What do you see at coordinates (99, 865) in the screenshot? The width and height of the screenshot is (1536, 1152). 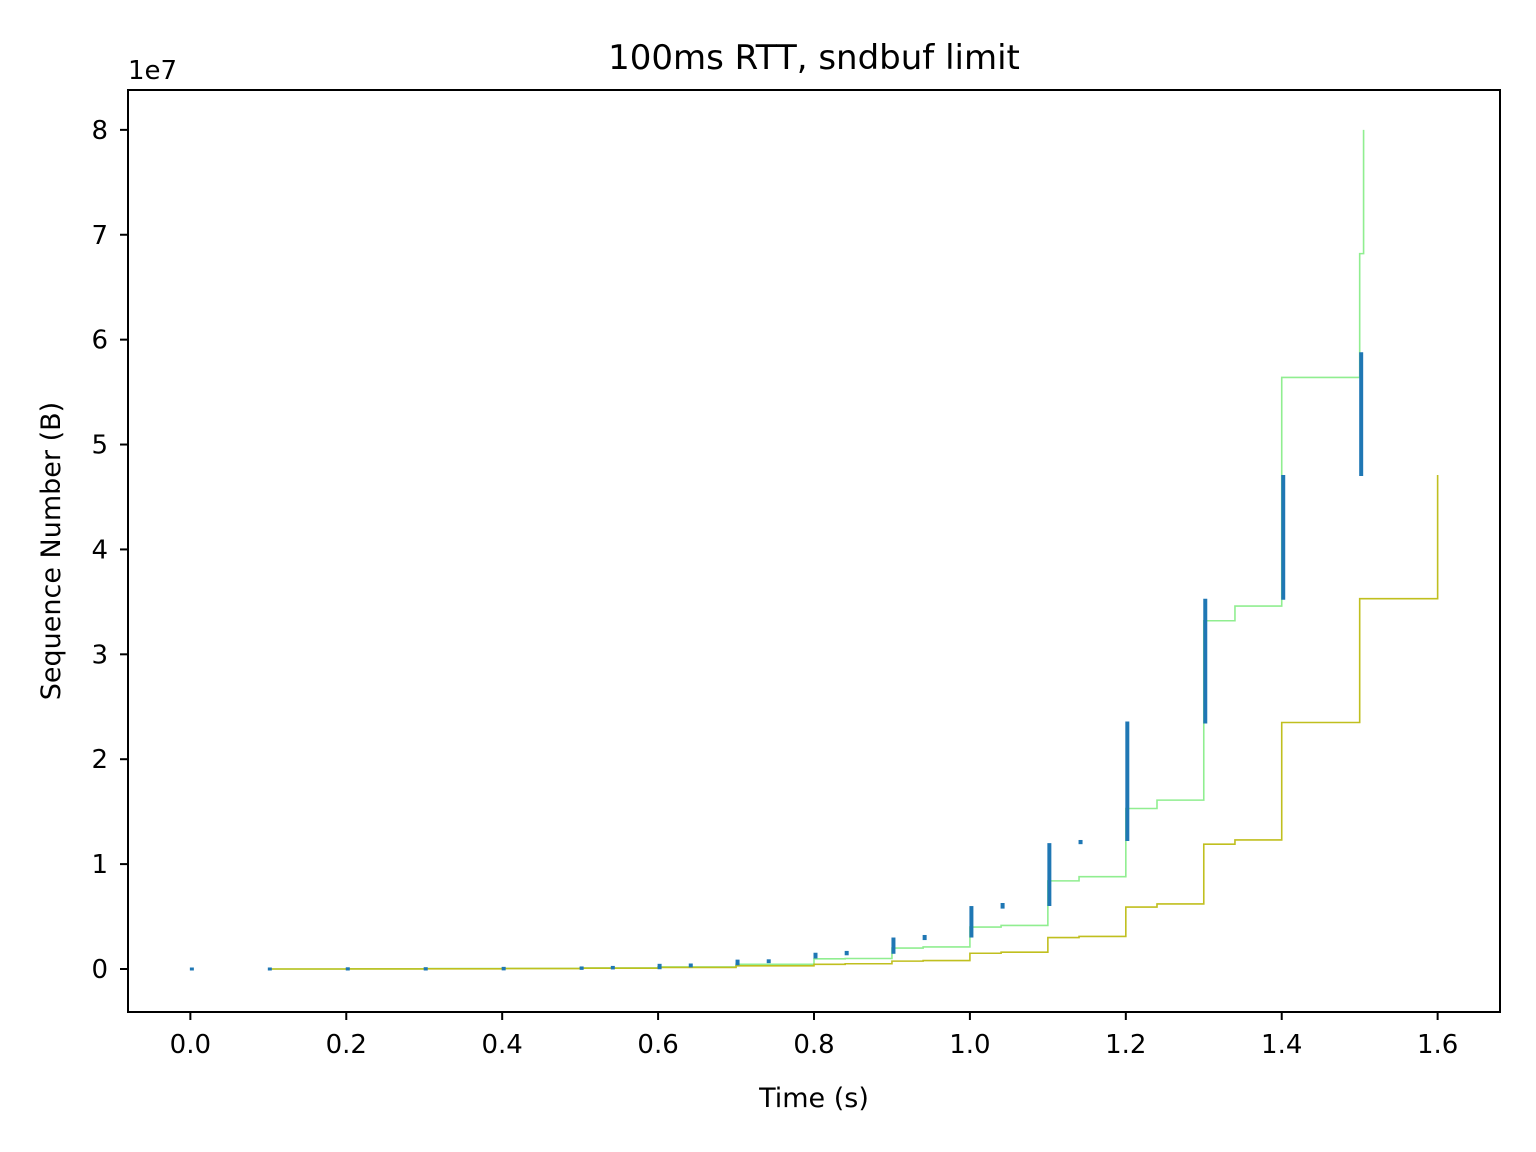 I see `y-tick-label: 1` at bounding box center [99, 865].